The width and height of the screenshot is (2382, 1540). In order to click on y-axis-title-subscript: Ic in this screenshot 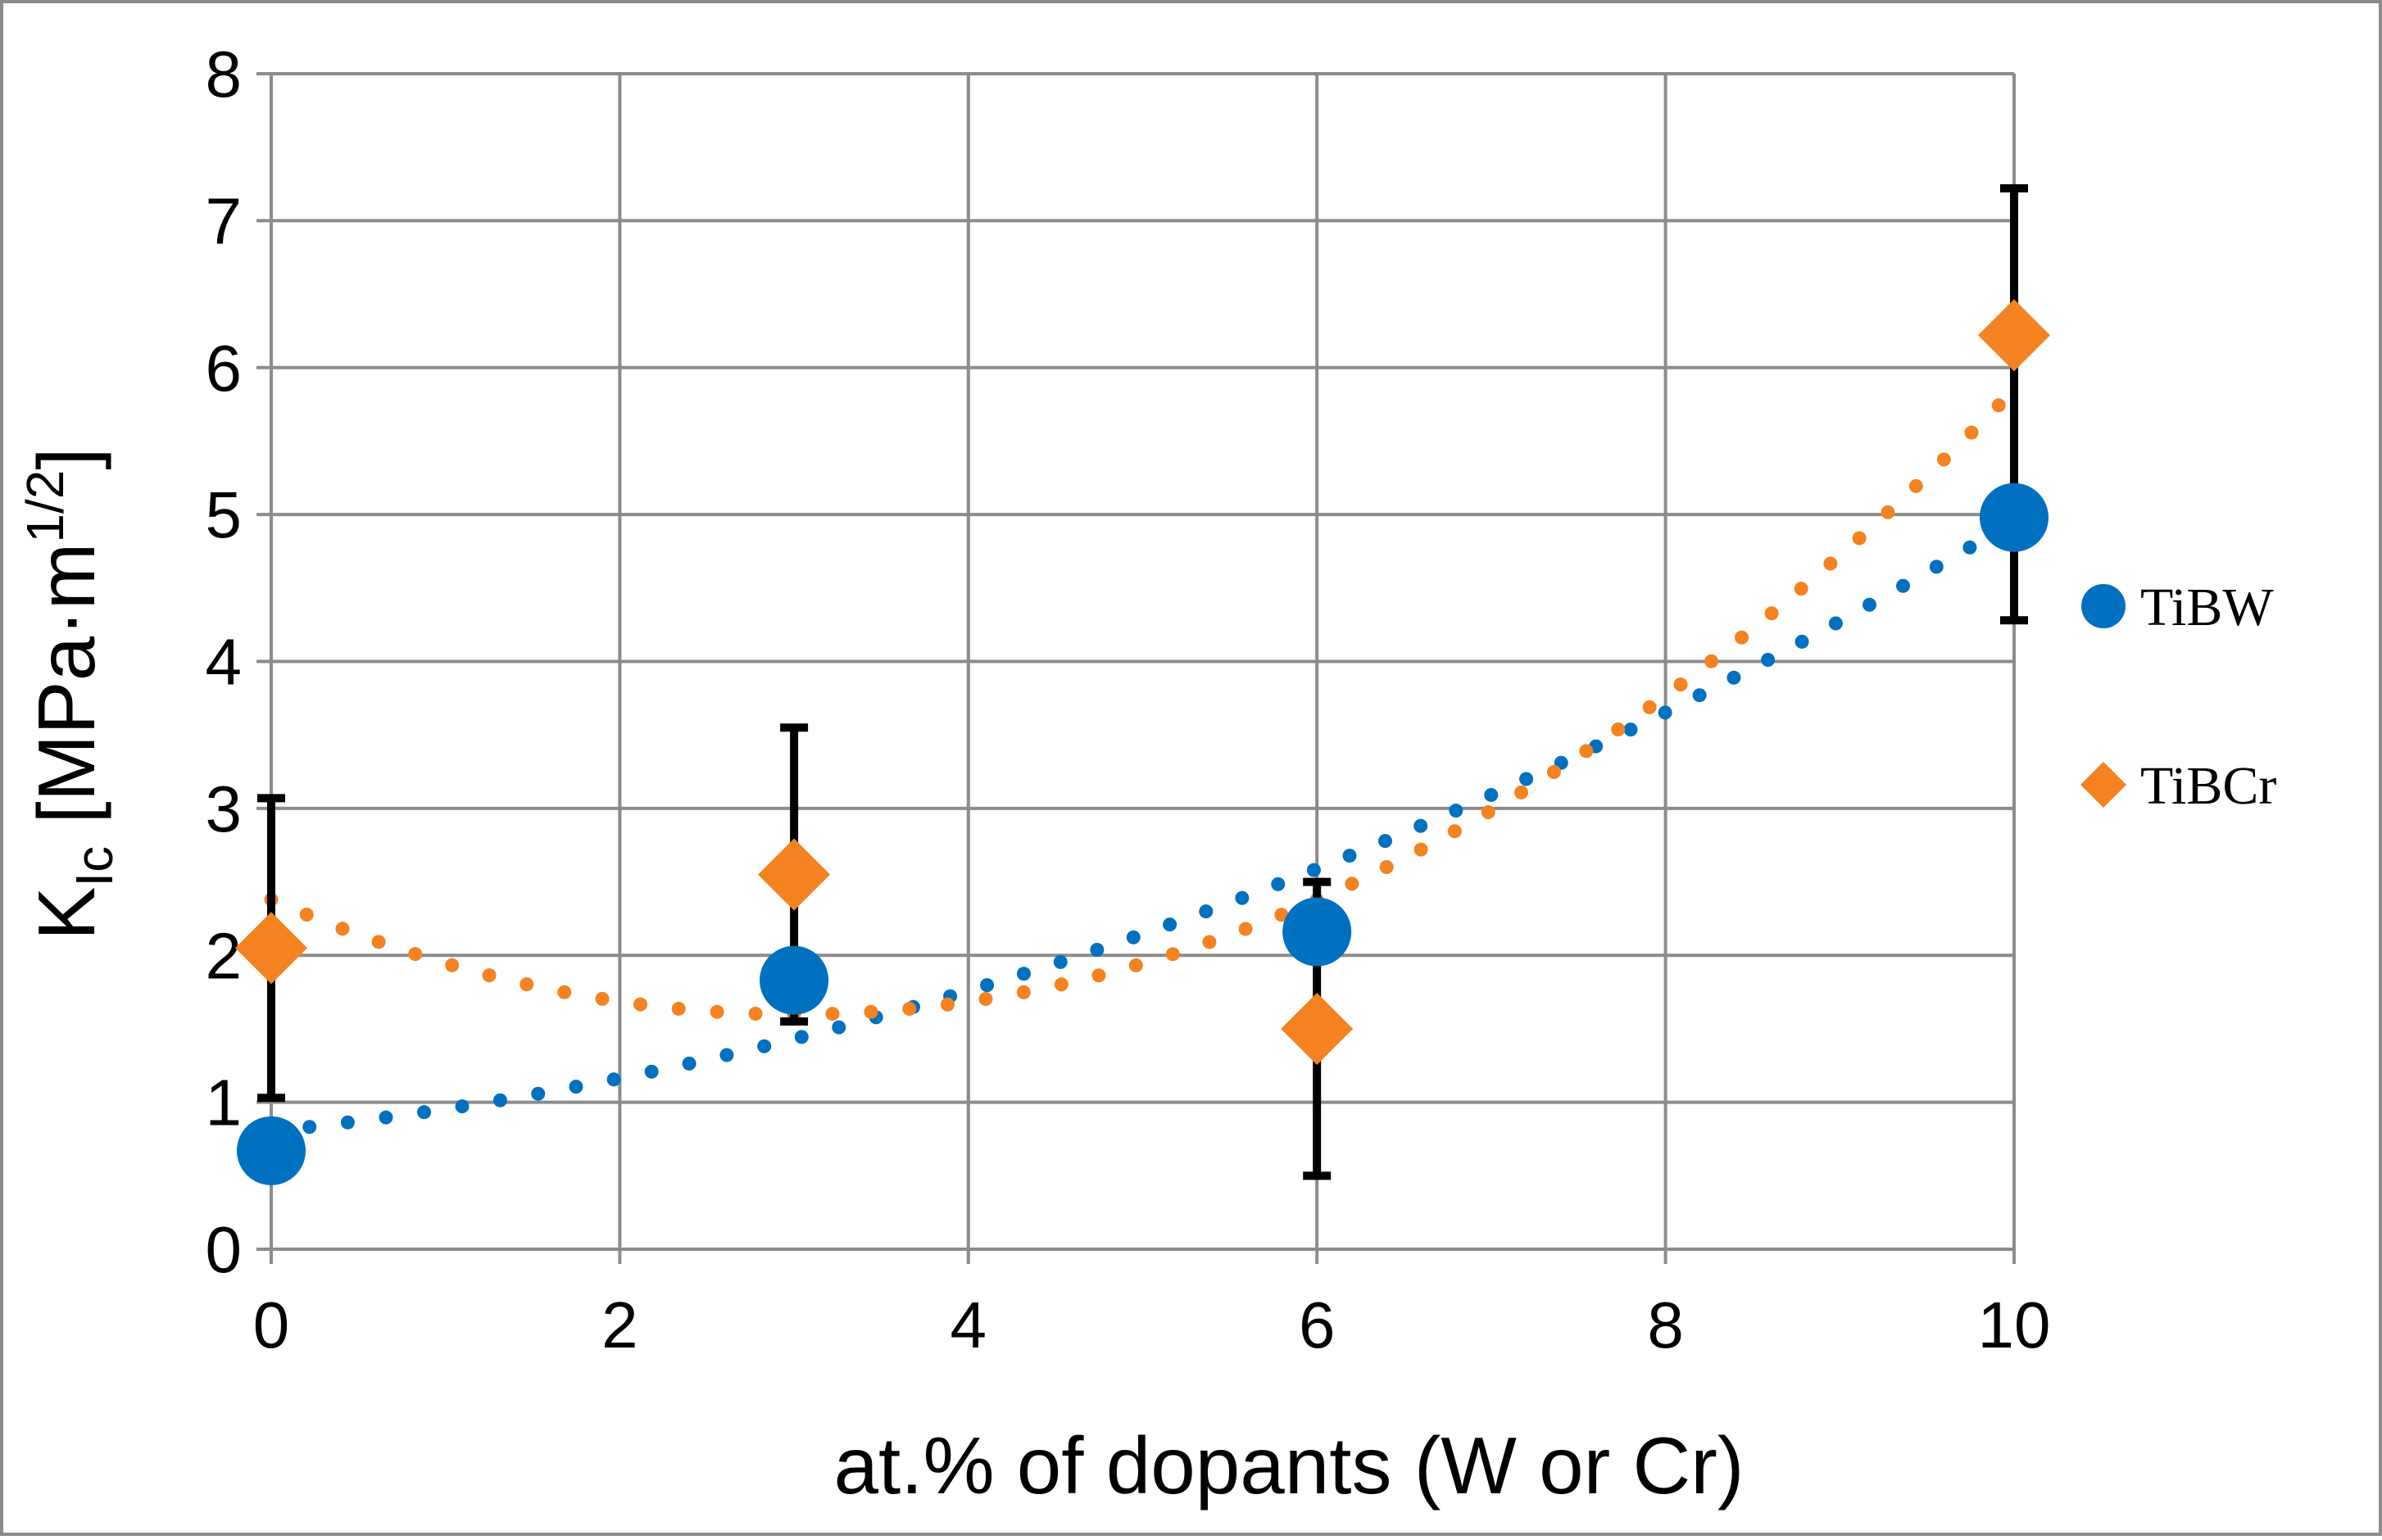, I will do `click(94, 866)`.